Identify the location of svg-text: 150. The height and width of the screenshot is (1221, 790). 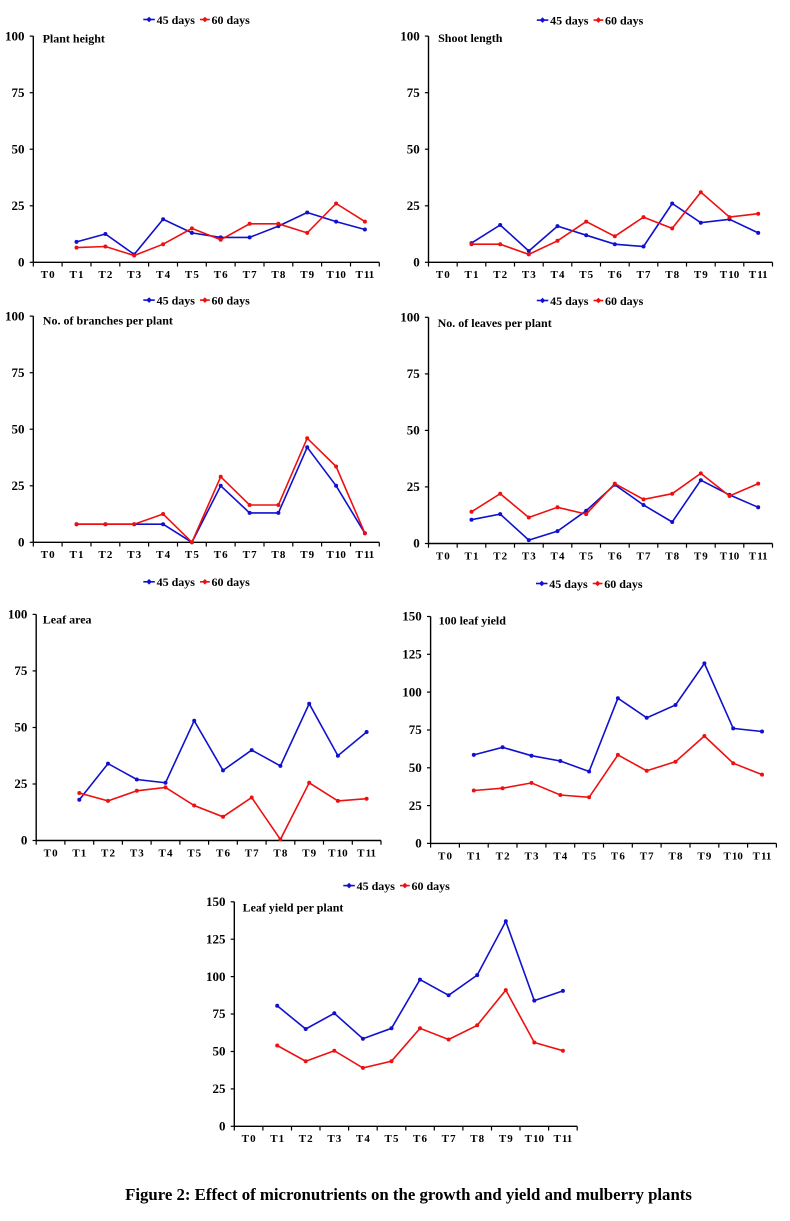
(216, 901).